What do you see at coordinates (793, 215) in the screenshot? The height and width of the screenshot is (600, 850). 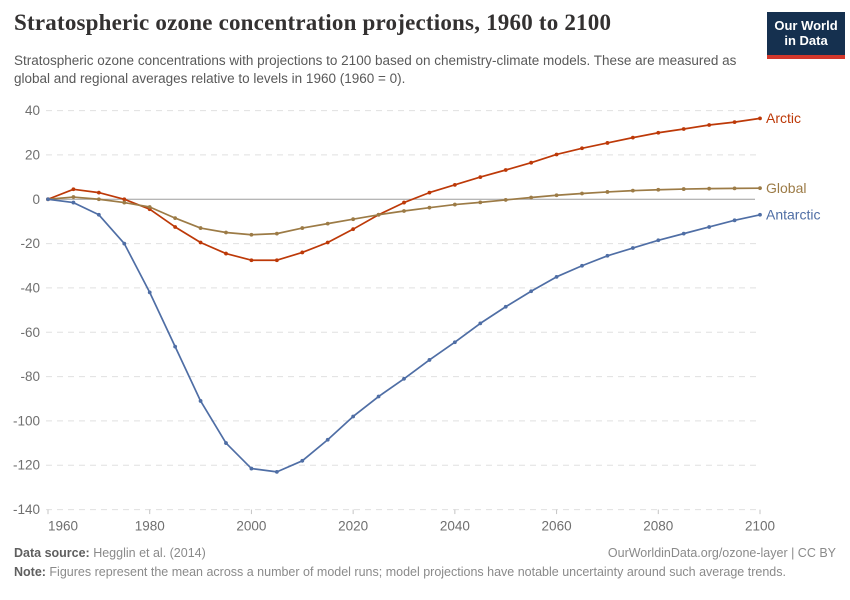 I see `series-end-label-antarctic: Antarctic` at bounding box center [793, 215].